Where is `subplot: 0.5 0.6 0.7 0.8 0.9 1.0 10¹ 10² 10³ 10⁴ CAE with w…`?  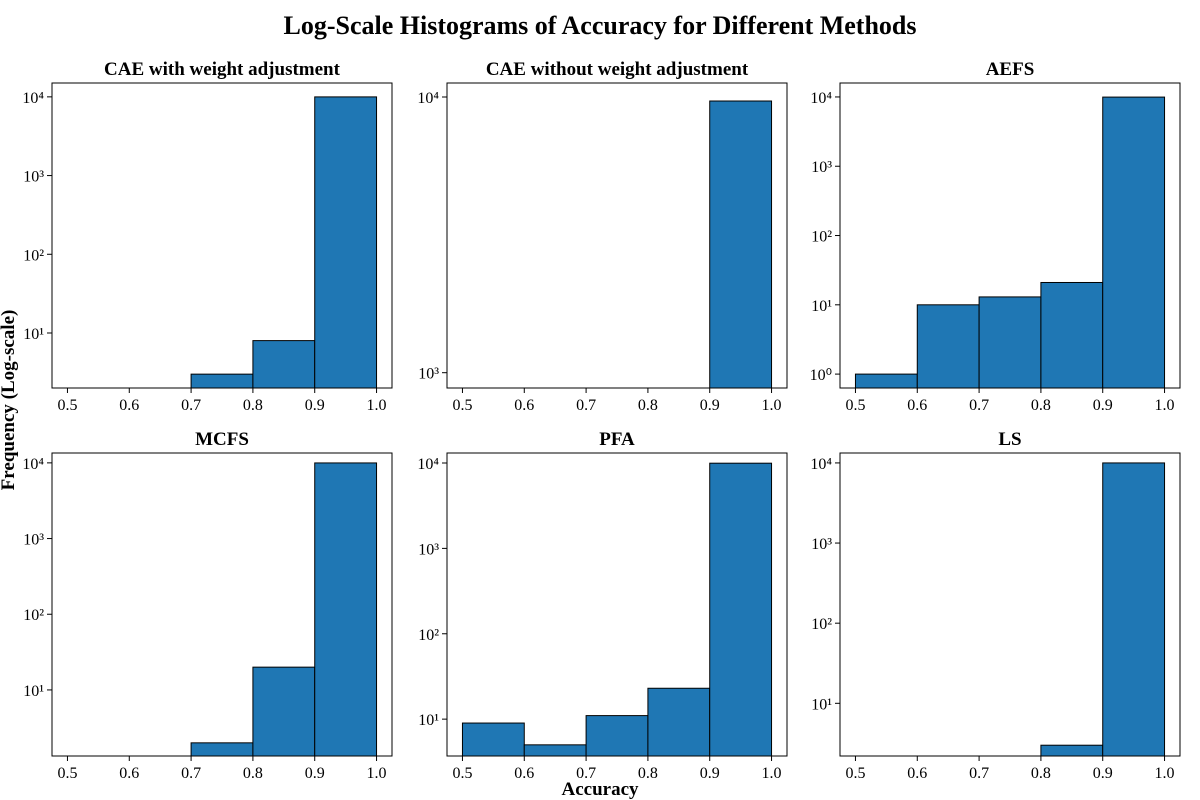
subplot: 0.5 0.6 0.7 0.8 0.9 1.0 10¹ 10² 10³ 10⁴ CAE with w… is located at coordinates (207, 236).